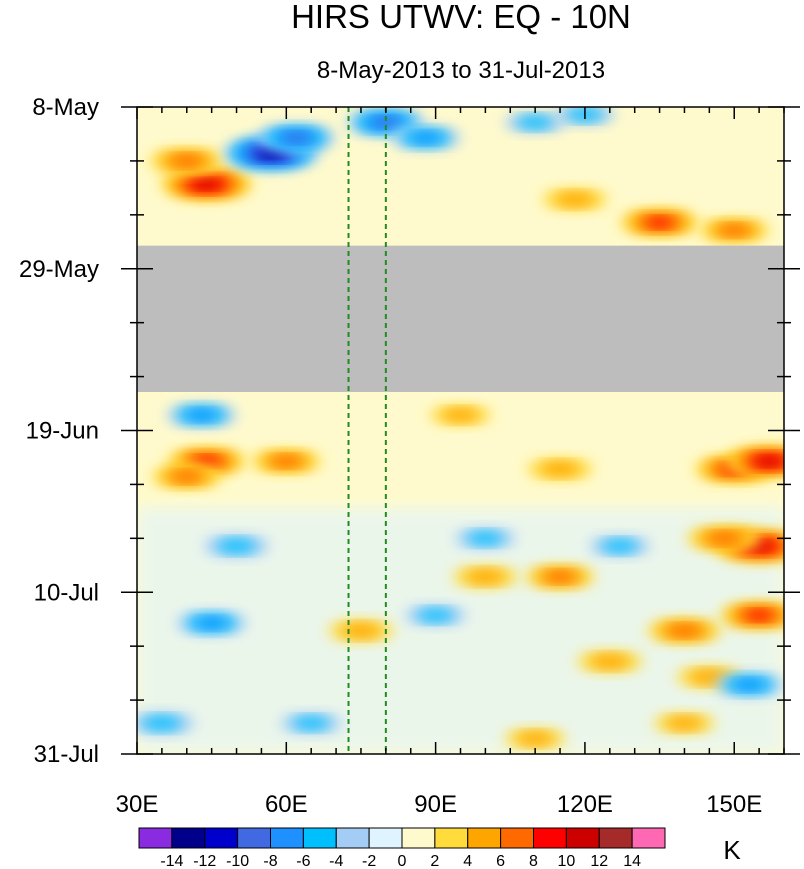  I want to click on y-tick-label: 31-Jul, so click(66, 754).